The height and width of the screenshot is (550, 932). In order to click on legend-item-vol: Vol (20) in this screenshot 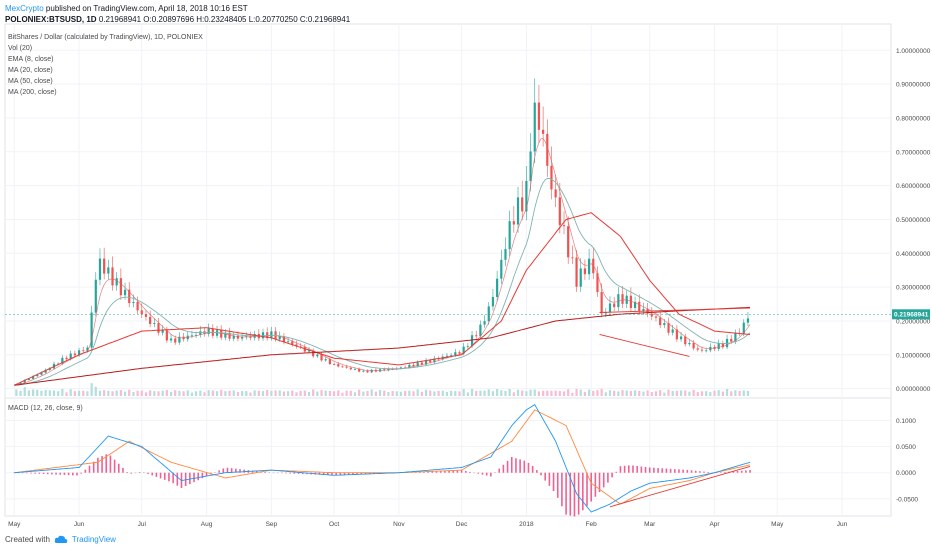, I will do `click(20, 48)`.